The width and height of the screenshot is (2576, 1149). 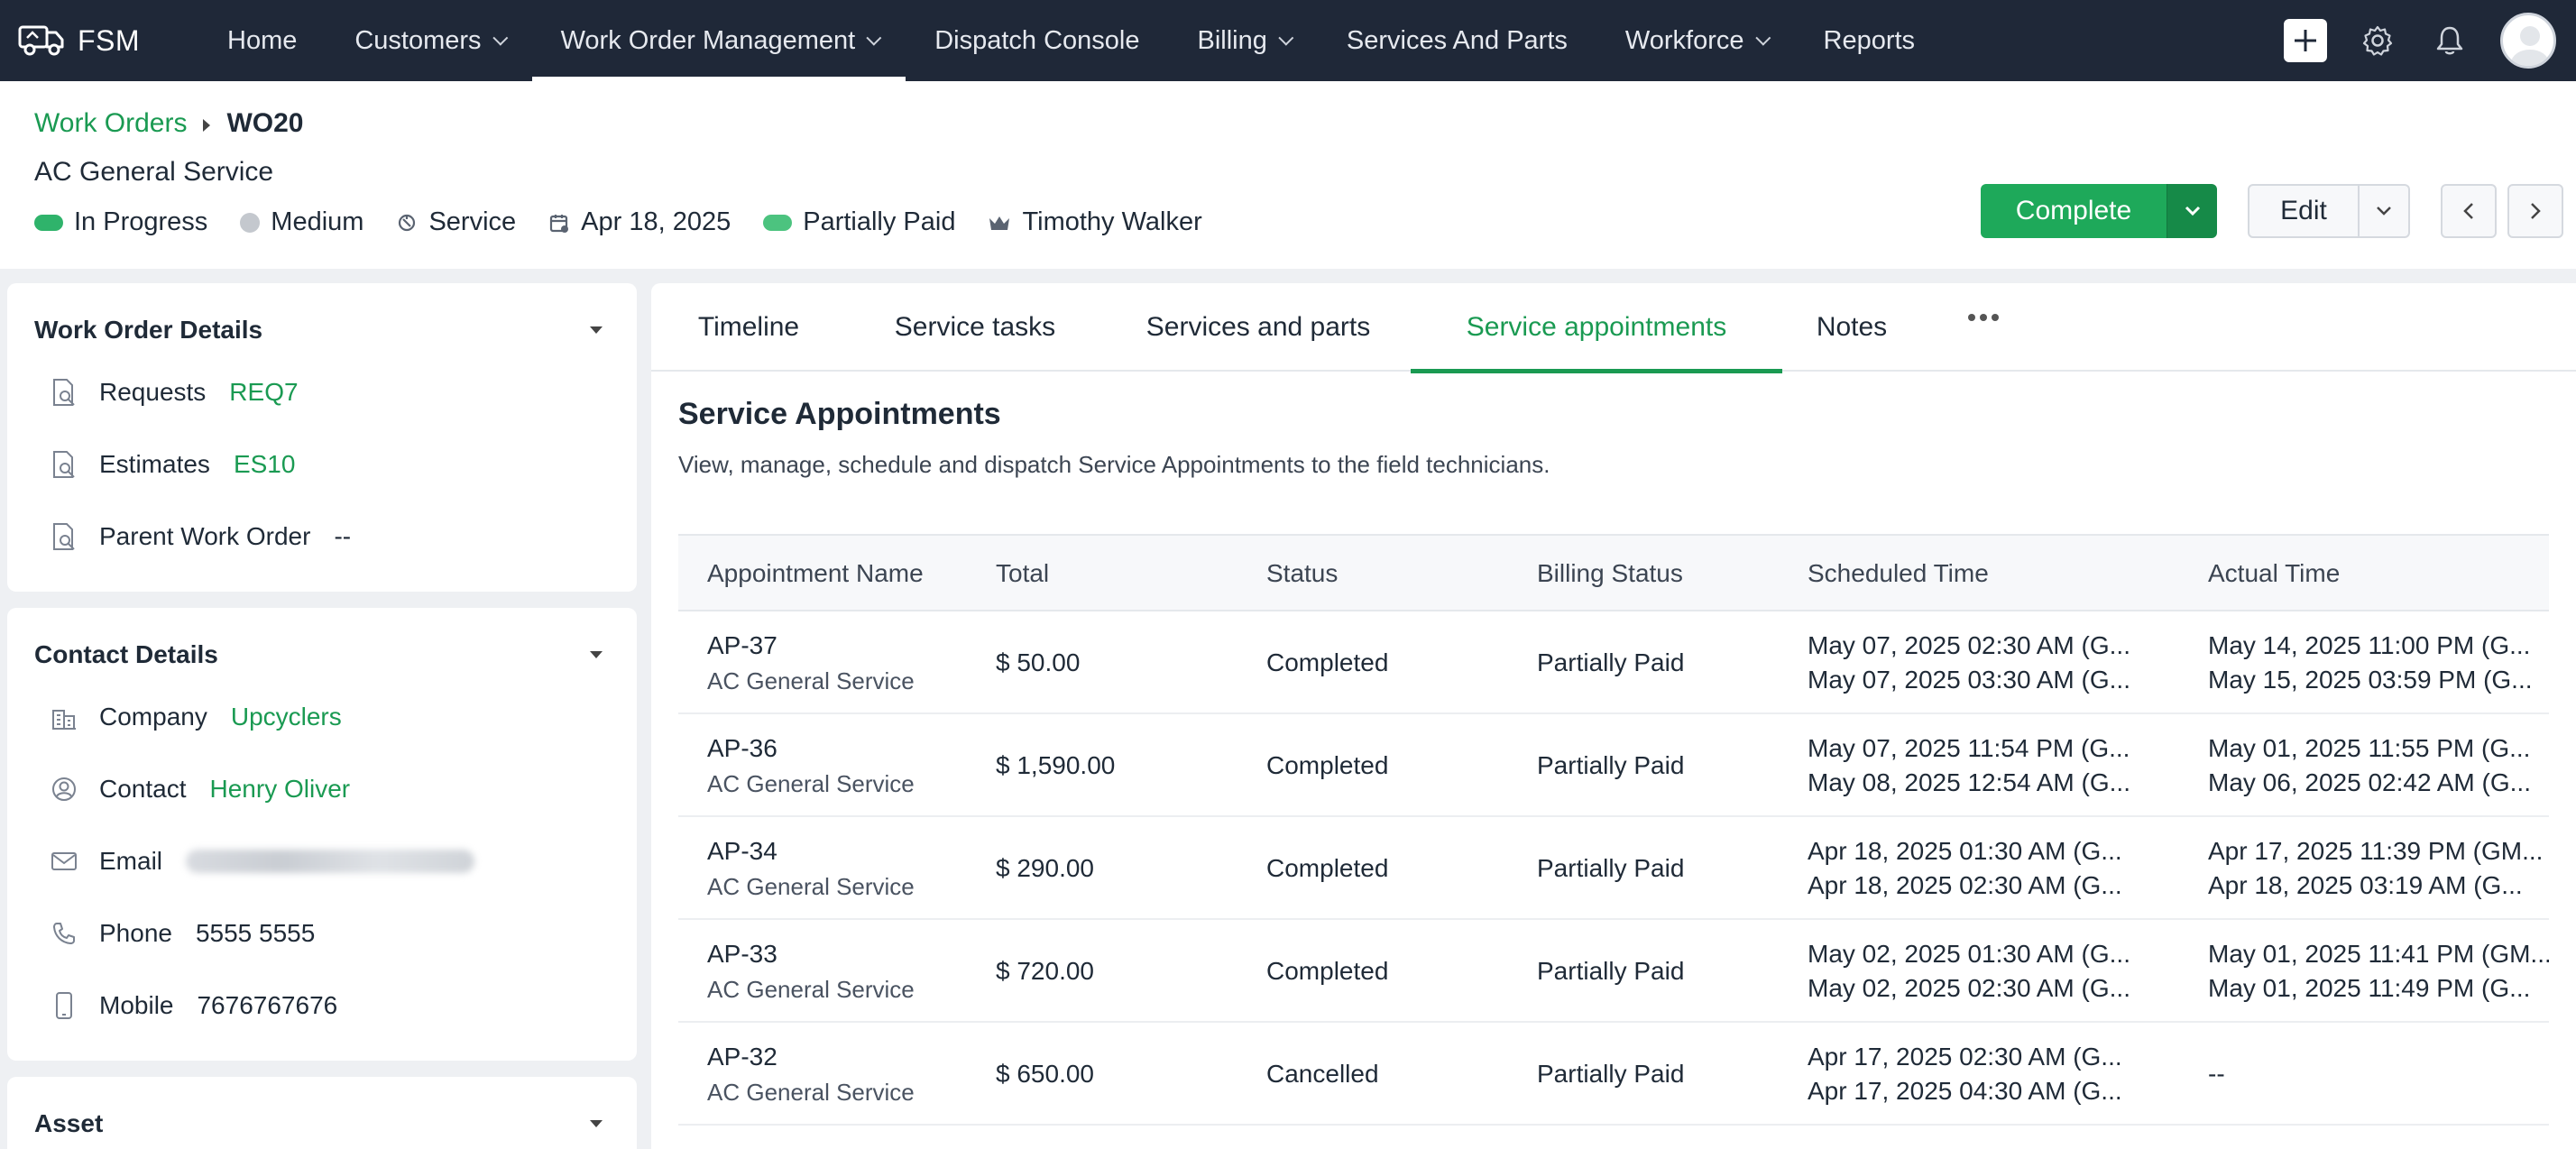 I want to click on asset-title: Asset, so click(x=69, y=1123).